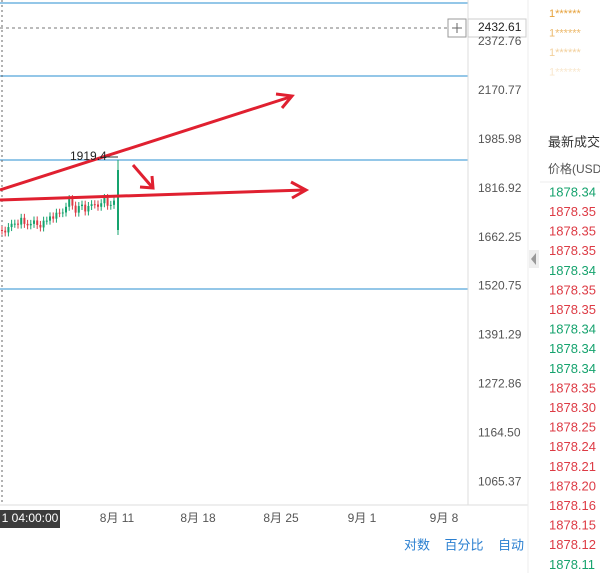 The height and width of the screenshot is (578, 600). I want to click on price-axis-label: 1520.75, so click(500, 286).